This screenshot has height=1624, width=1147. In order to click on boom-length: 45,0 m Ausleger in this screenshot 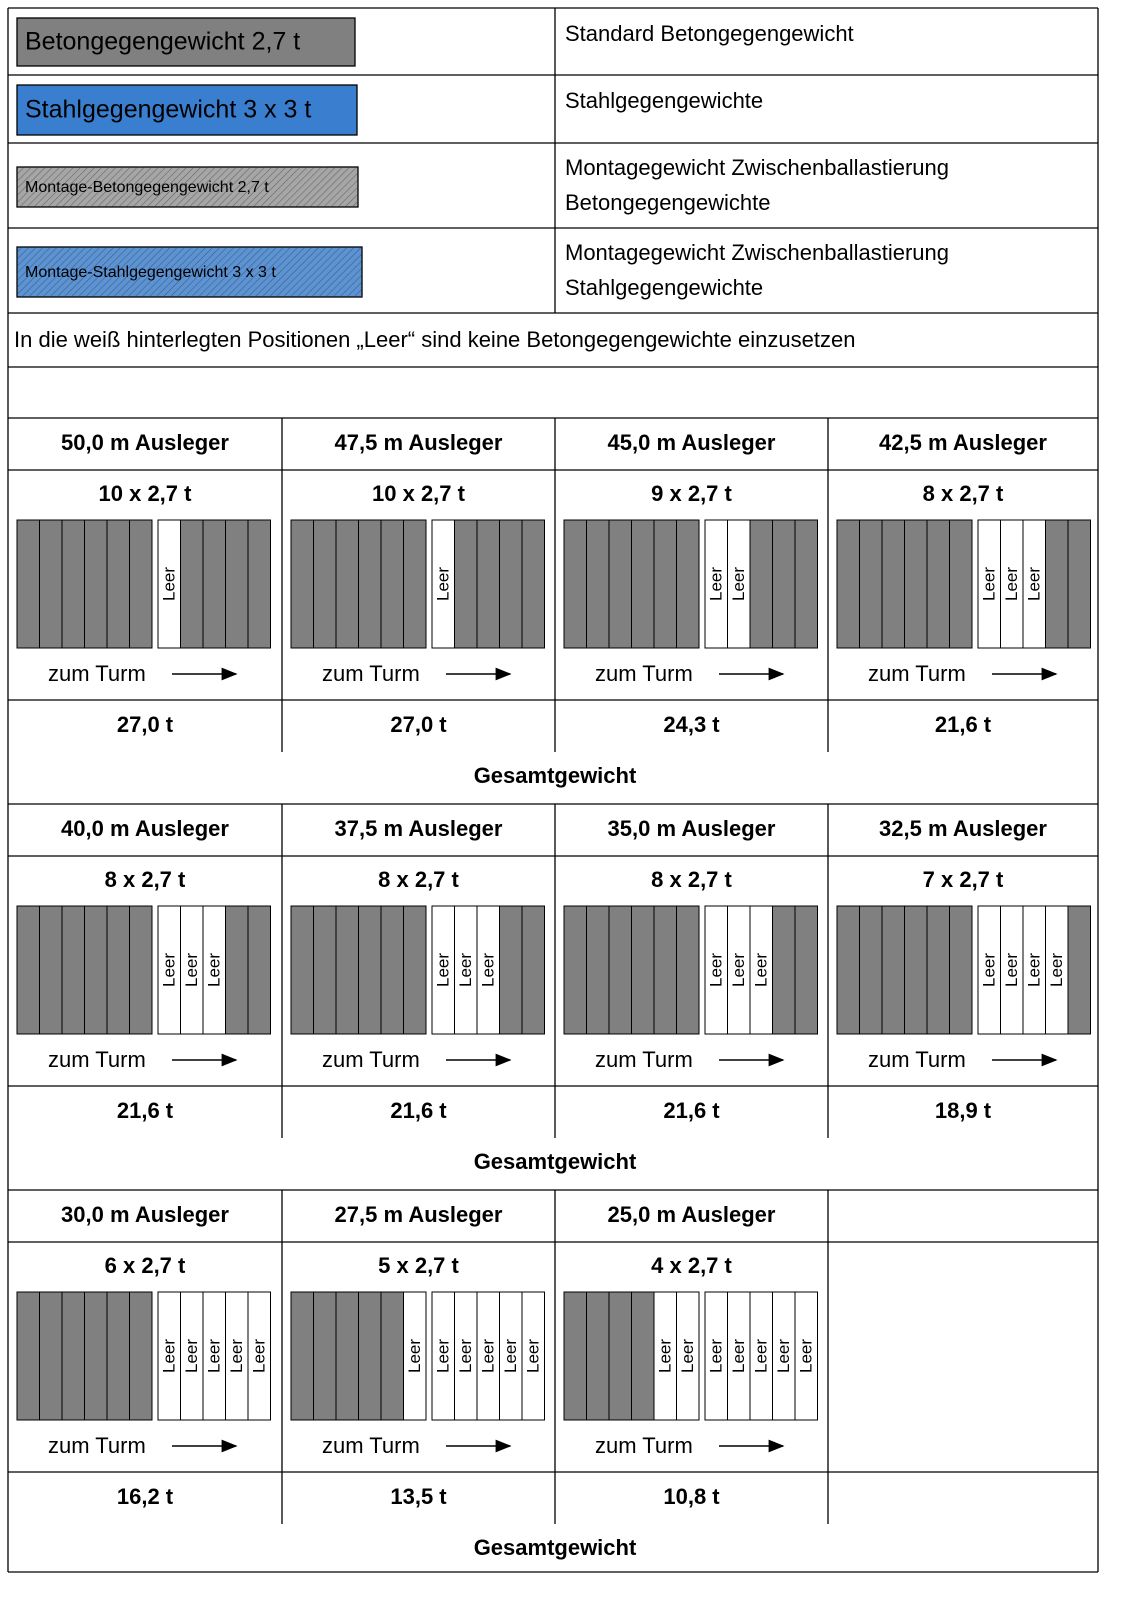, I will do `click(692, 442)`.